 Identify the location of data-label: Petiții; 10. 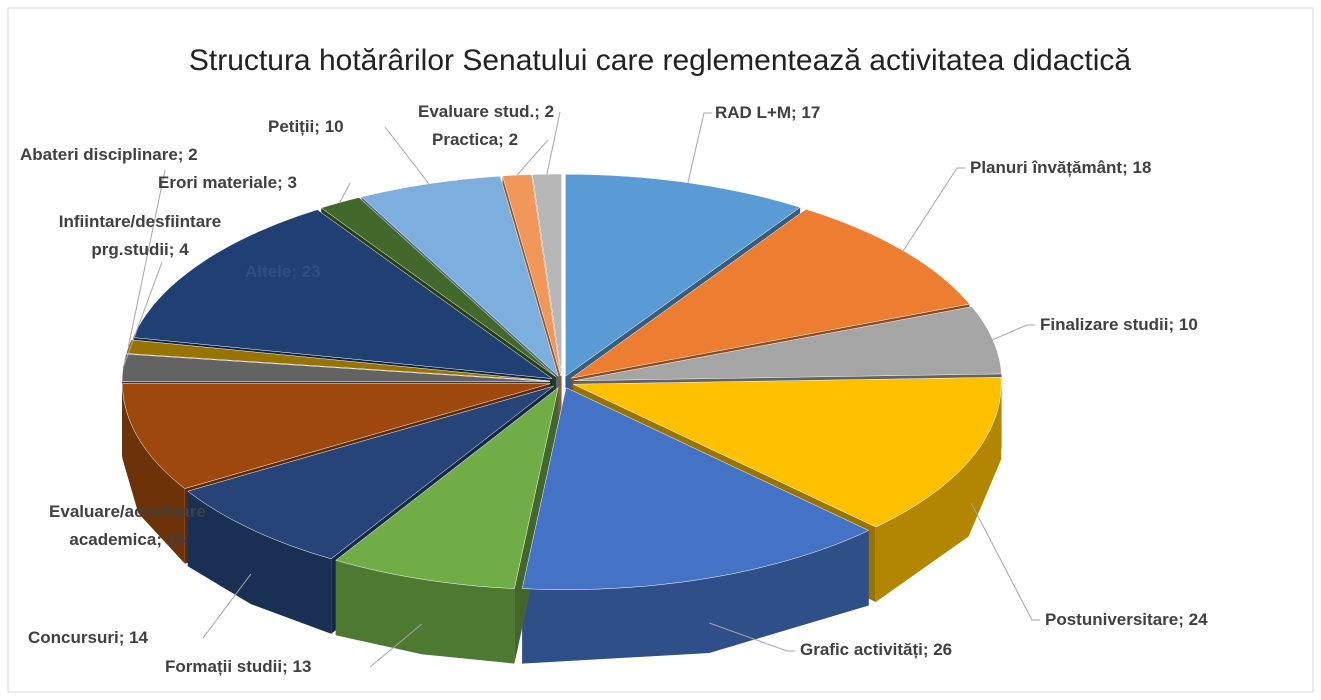
(333, 127).